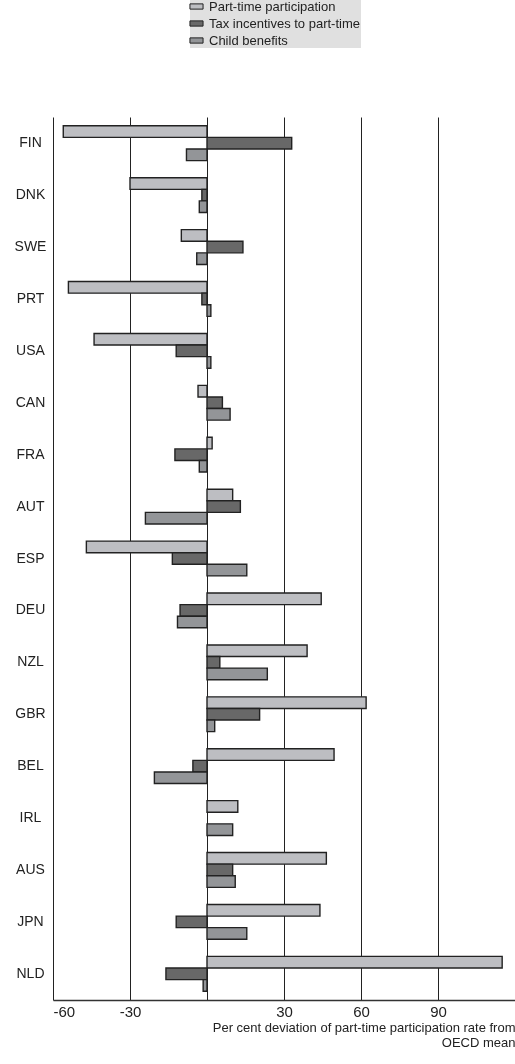 This screenshot has height=1064, width=515. What do you see at coordinates (272, 7) in the screenshot?
I see `legend-label: Part-time participation` at bounding box center [272, 7].